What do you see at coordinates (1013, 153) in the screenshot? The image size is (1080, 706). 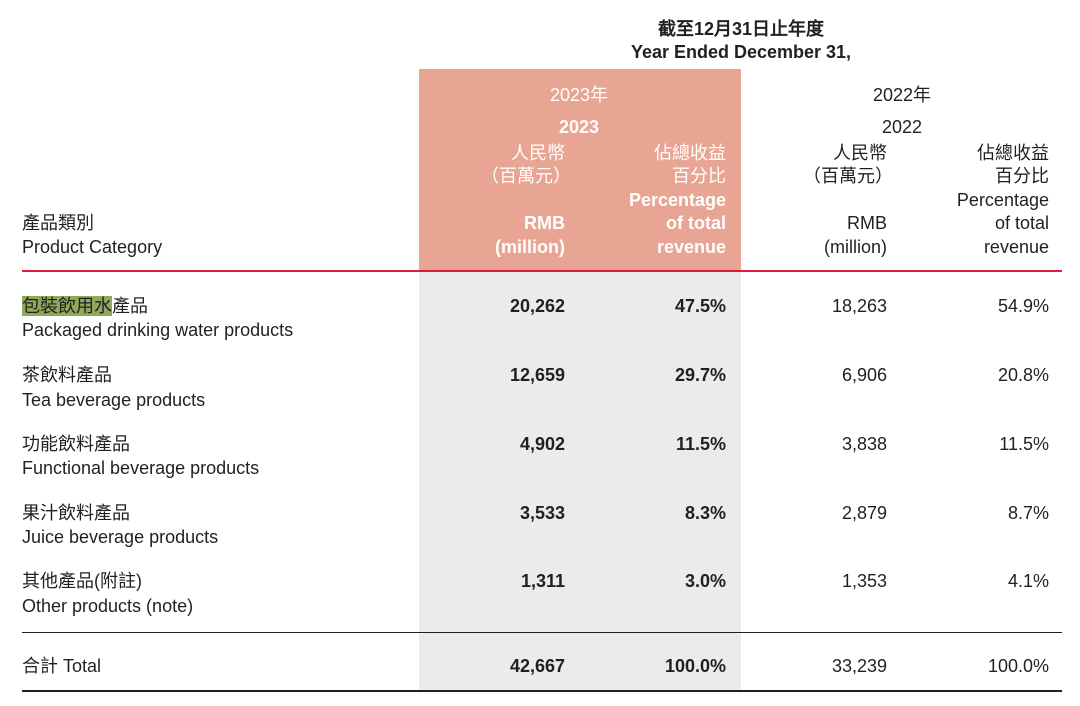 I see `pct-2022-zh1: 佔總收益` at bounding box center [1013, 153].